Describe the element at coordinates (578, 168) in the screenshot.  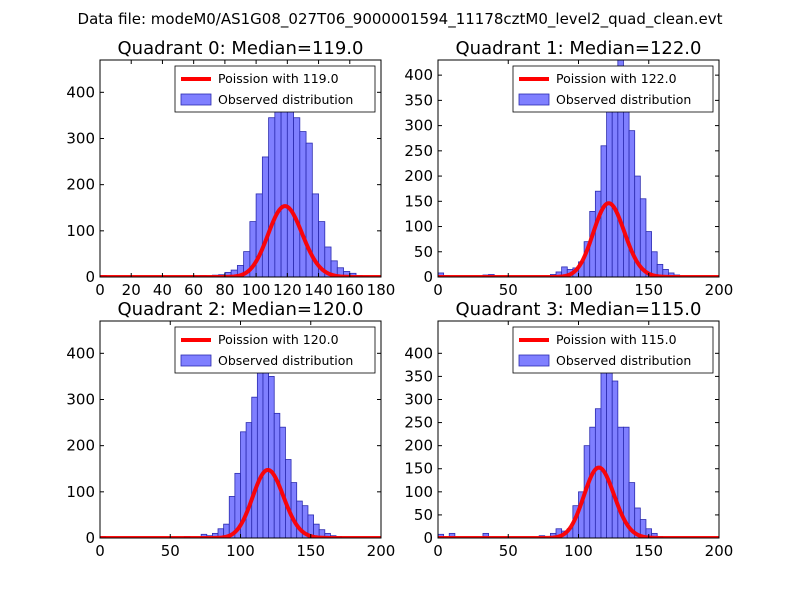
I see `quadrant-1-plot-area` at that location.